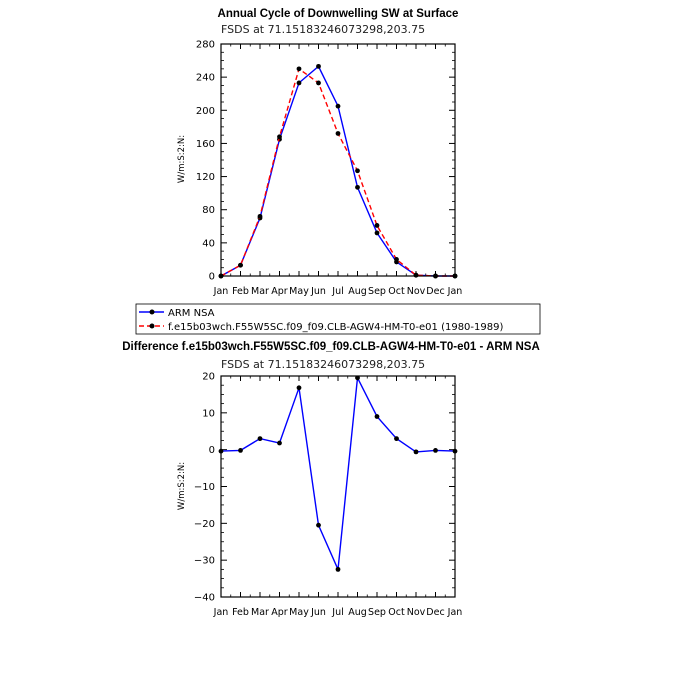 Image resolution: width=675 pixels, height=675 pixels. What do you see at coordinates (208, 243) in the screenshot?
I see `y-tick-label: 40` at bounding box center [208, 243].